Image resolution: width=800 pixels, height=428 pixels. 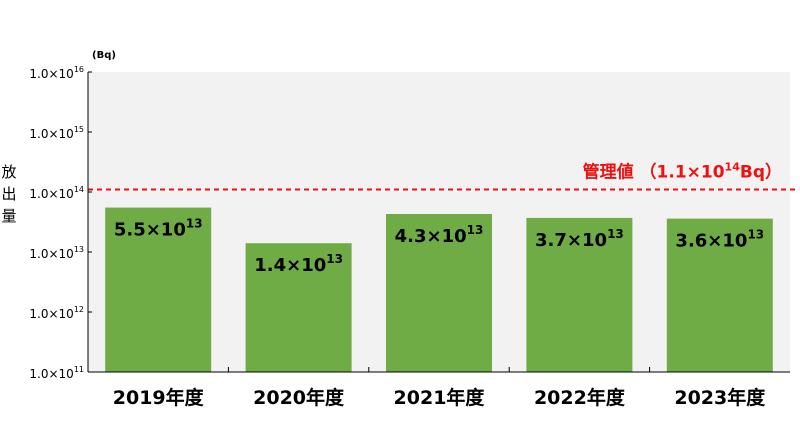 I want to click on y-tick-label: 1.0×1014, so click(x=56, y=193).